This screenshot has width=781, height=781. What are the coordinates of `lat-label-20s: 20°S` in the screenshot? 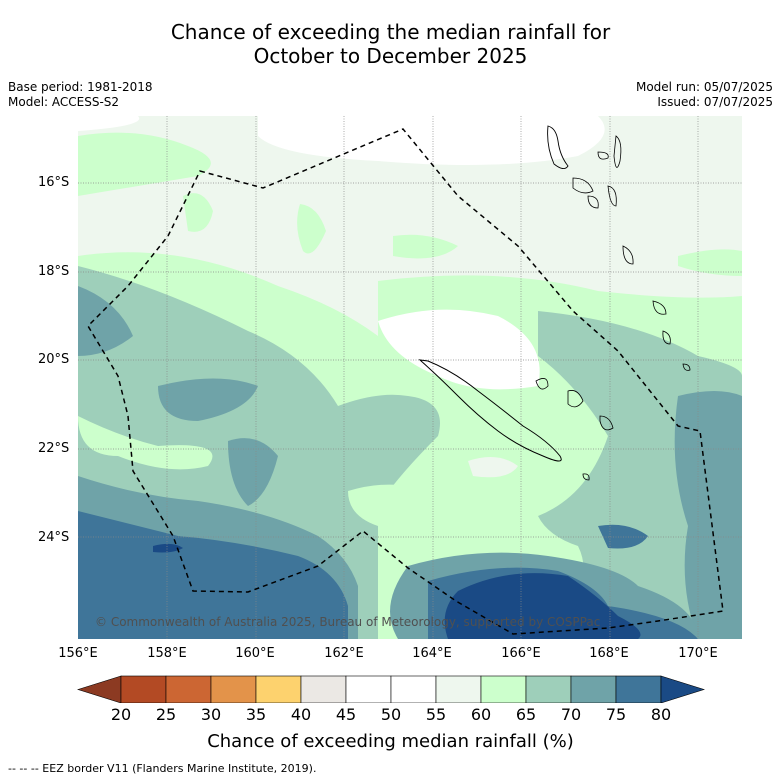 It's located at (54, 359).